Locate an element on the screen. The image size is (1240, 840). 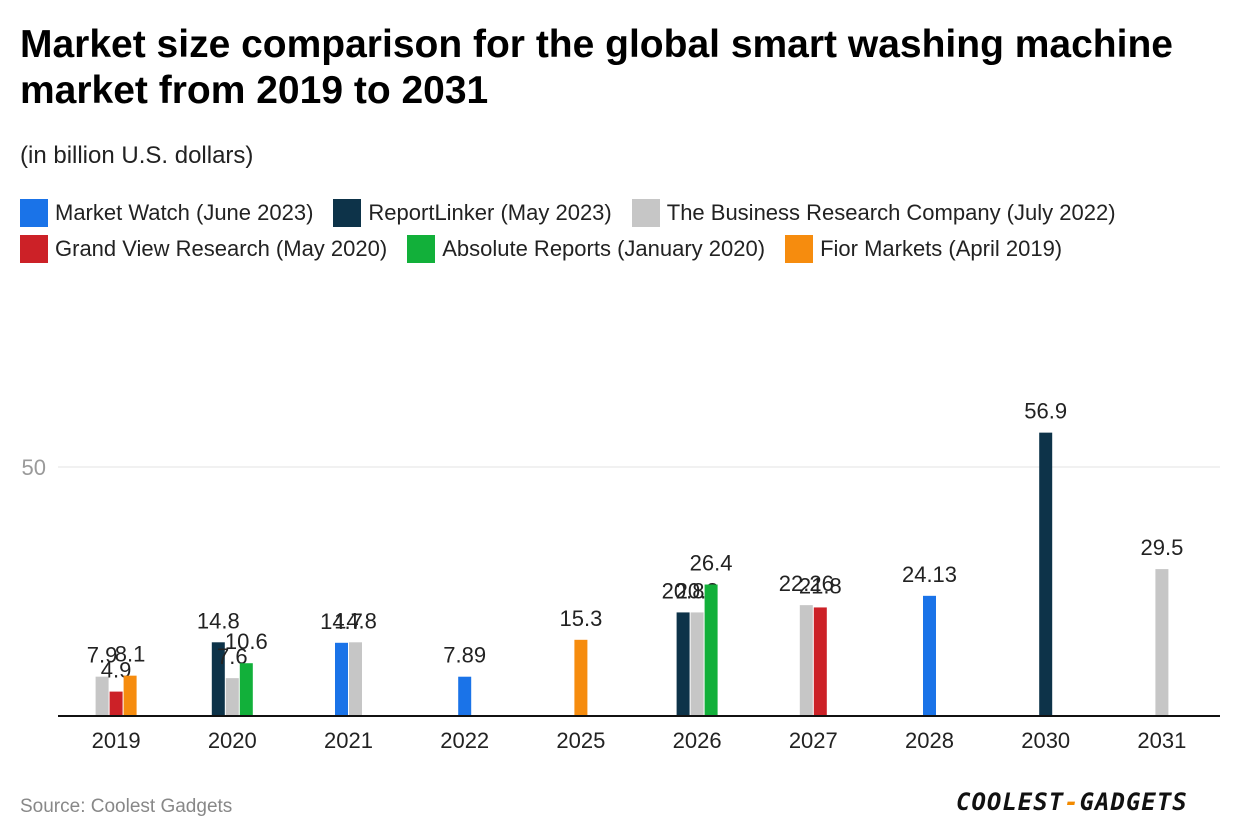
legend-label-absolute-reports: Absolute Reports (January 2020) is located at coordinates (604, 248).